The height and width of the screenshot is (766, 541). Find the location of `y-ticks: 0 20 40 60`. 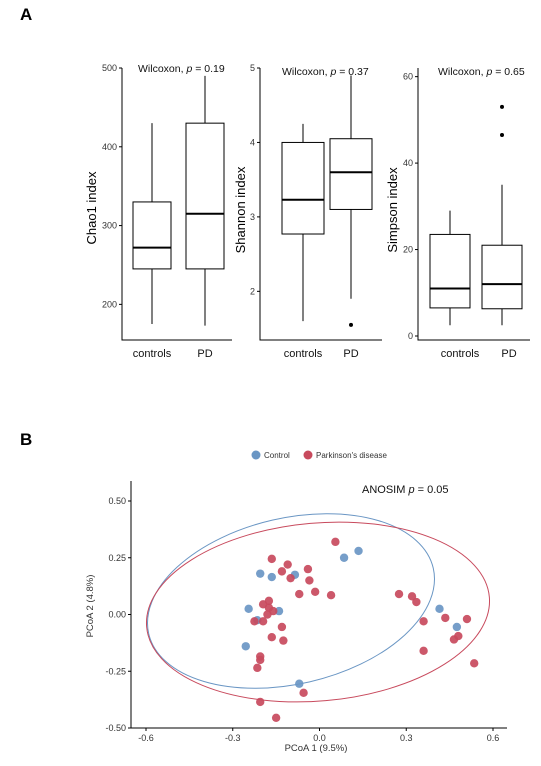

y-ticks: 0 20 40 60 is located at coordinates (410, 206).